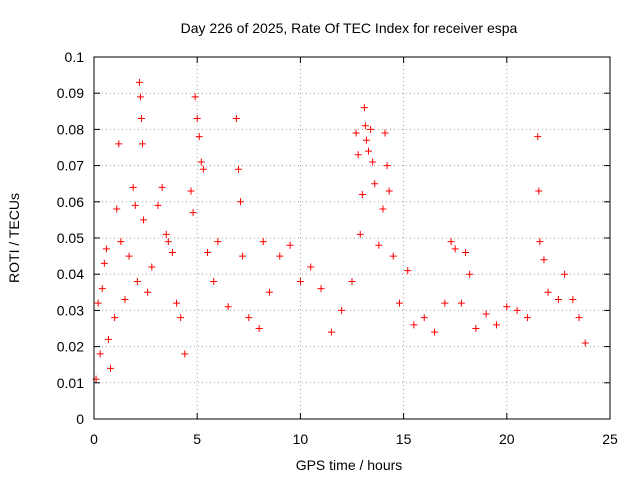 This screenshot has height=480, width=640. Describe the element at coordinates (197, 439) in the screenshot. I see `x-tick-label: 5` at that location.